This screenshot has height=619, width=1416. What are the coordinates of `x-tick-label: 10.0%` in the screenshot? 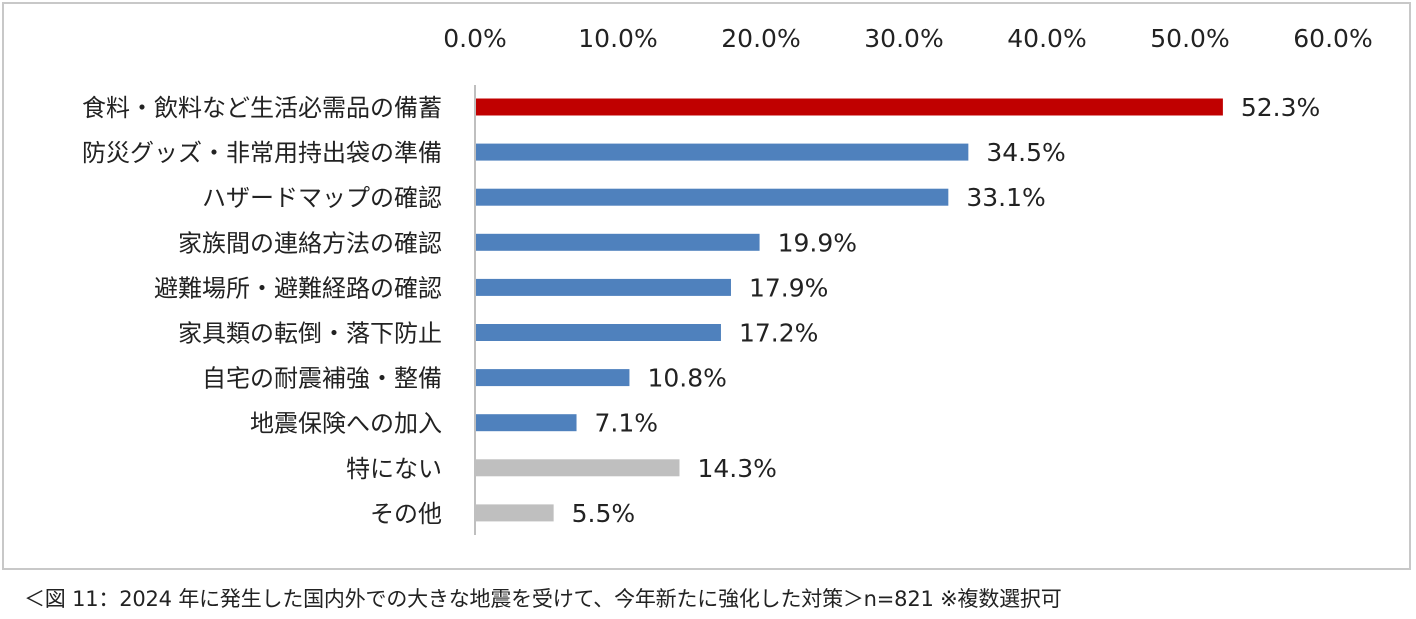 It's located at (617, 38).